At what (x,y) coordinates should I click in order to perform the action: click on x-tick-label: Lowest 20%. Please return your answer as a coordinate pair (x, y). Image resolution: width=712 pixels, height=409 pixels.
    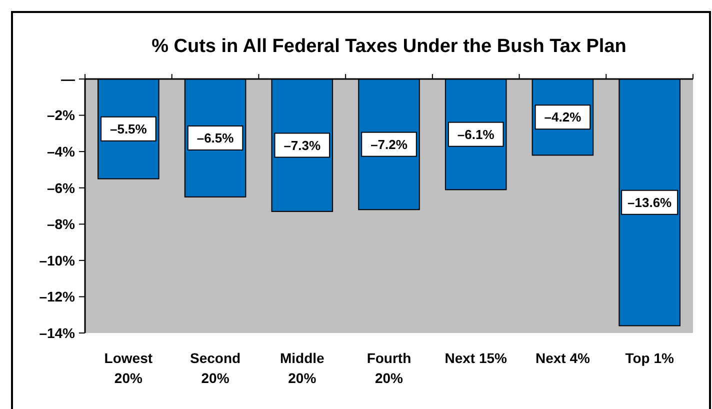
    Looking at the image, I should click on (128, 368).